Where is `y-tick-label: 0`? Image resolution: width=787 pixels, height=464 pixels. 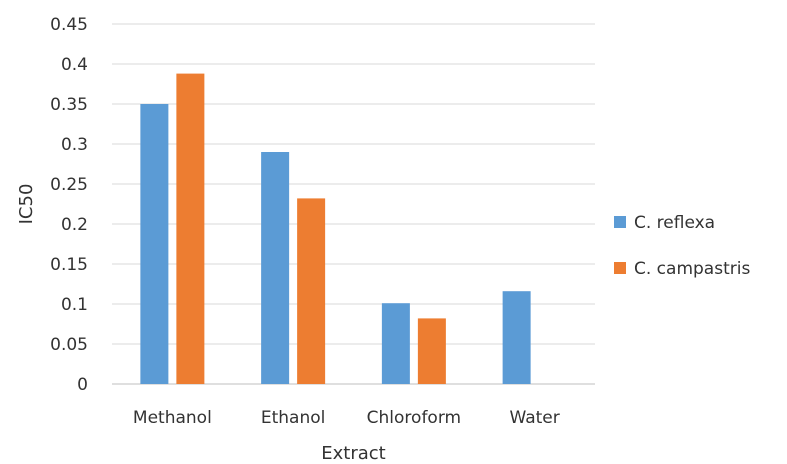
y-tick-label: 0 is located at coordinates (82, 385).